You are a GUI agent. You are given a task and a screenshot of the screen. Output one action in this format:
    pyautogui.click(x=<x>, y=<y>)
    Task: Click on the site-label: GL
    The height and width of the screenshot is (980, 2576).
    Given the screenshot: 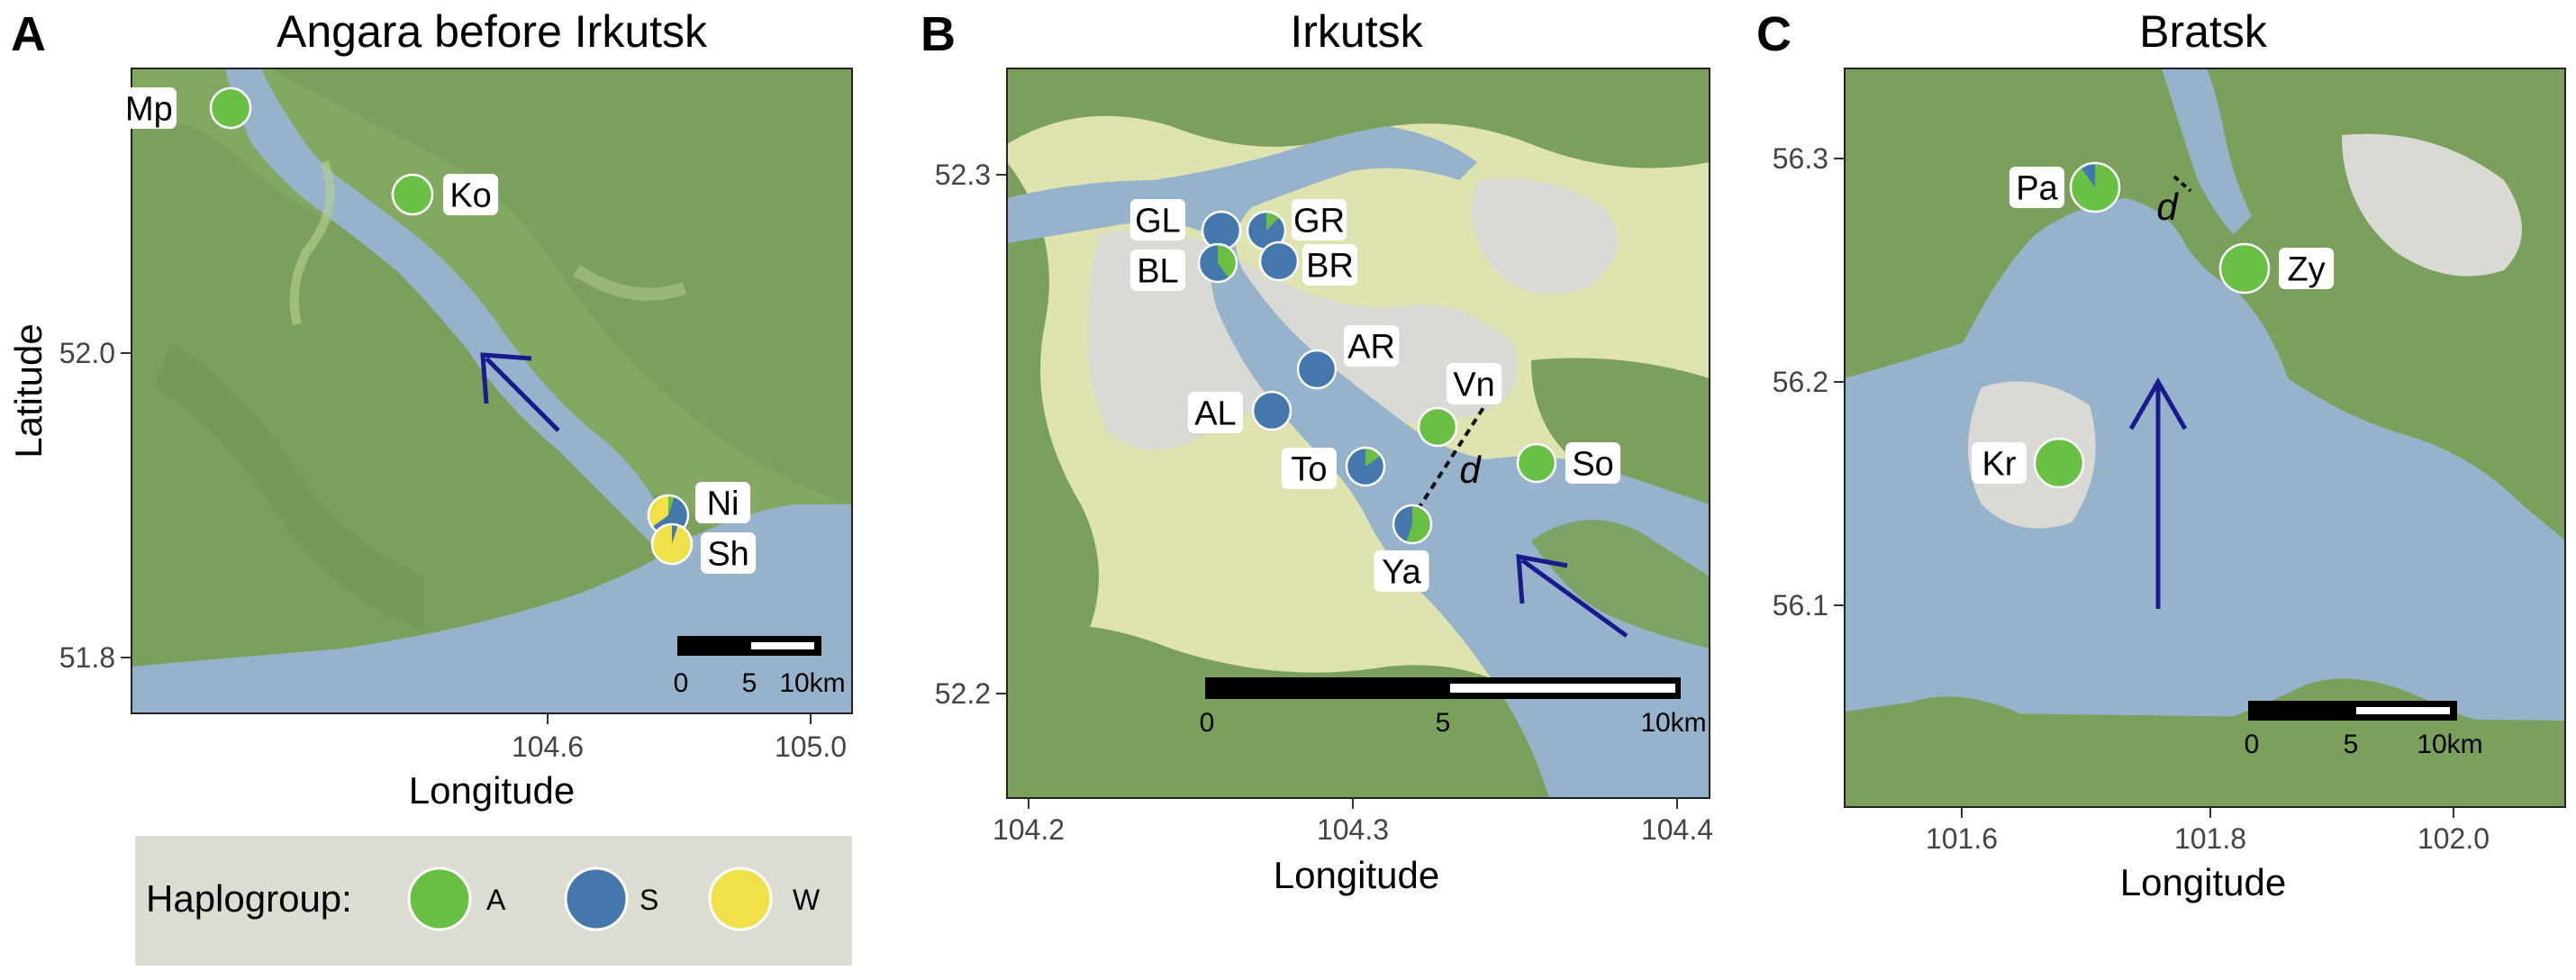 What is the action you would take?
    pyautogui.click(x=1158, y=221)
    